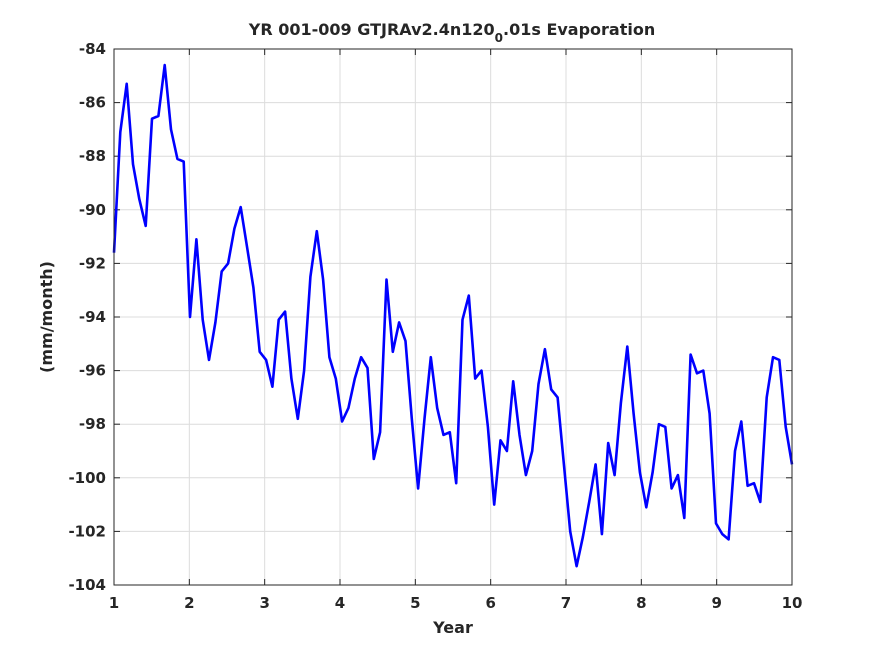 The image size is (875, 656). What do you see at coordinates (92, 210) in the screenshot?
I see `y-tick-label: -90` at bounding box center [92, 210].